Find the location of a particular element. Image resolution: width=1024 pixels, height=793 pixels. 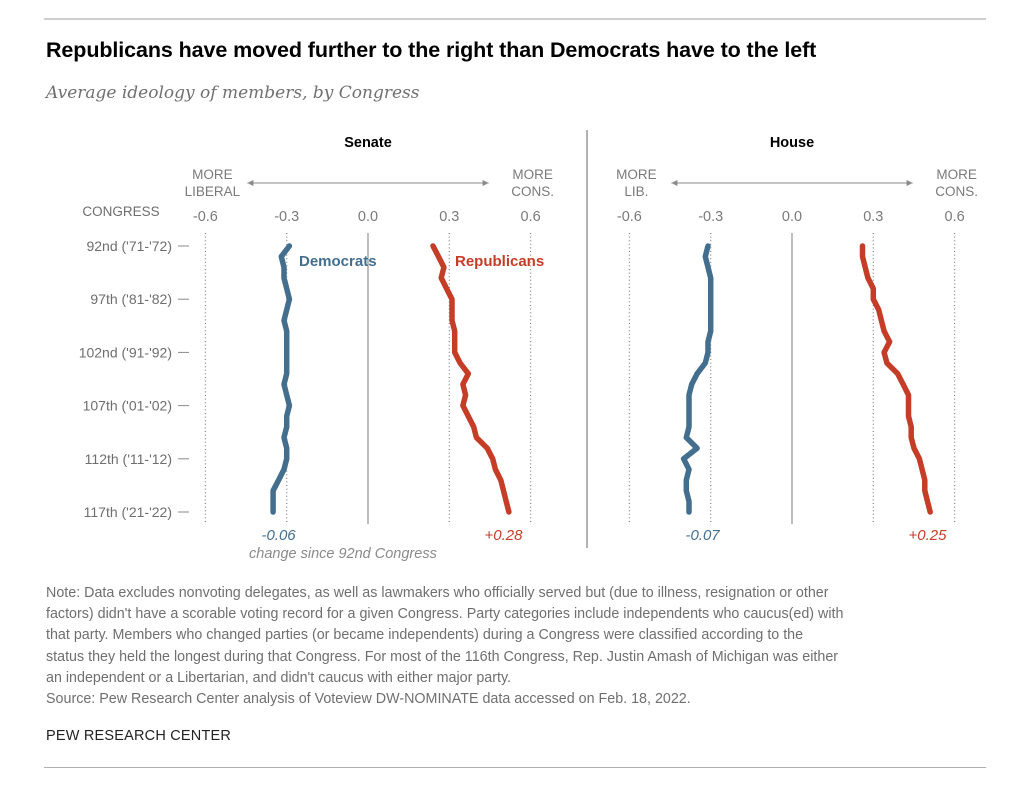

house-panel-title: House is located at coordinates (792, 143).